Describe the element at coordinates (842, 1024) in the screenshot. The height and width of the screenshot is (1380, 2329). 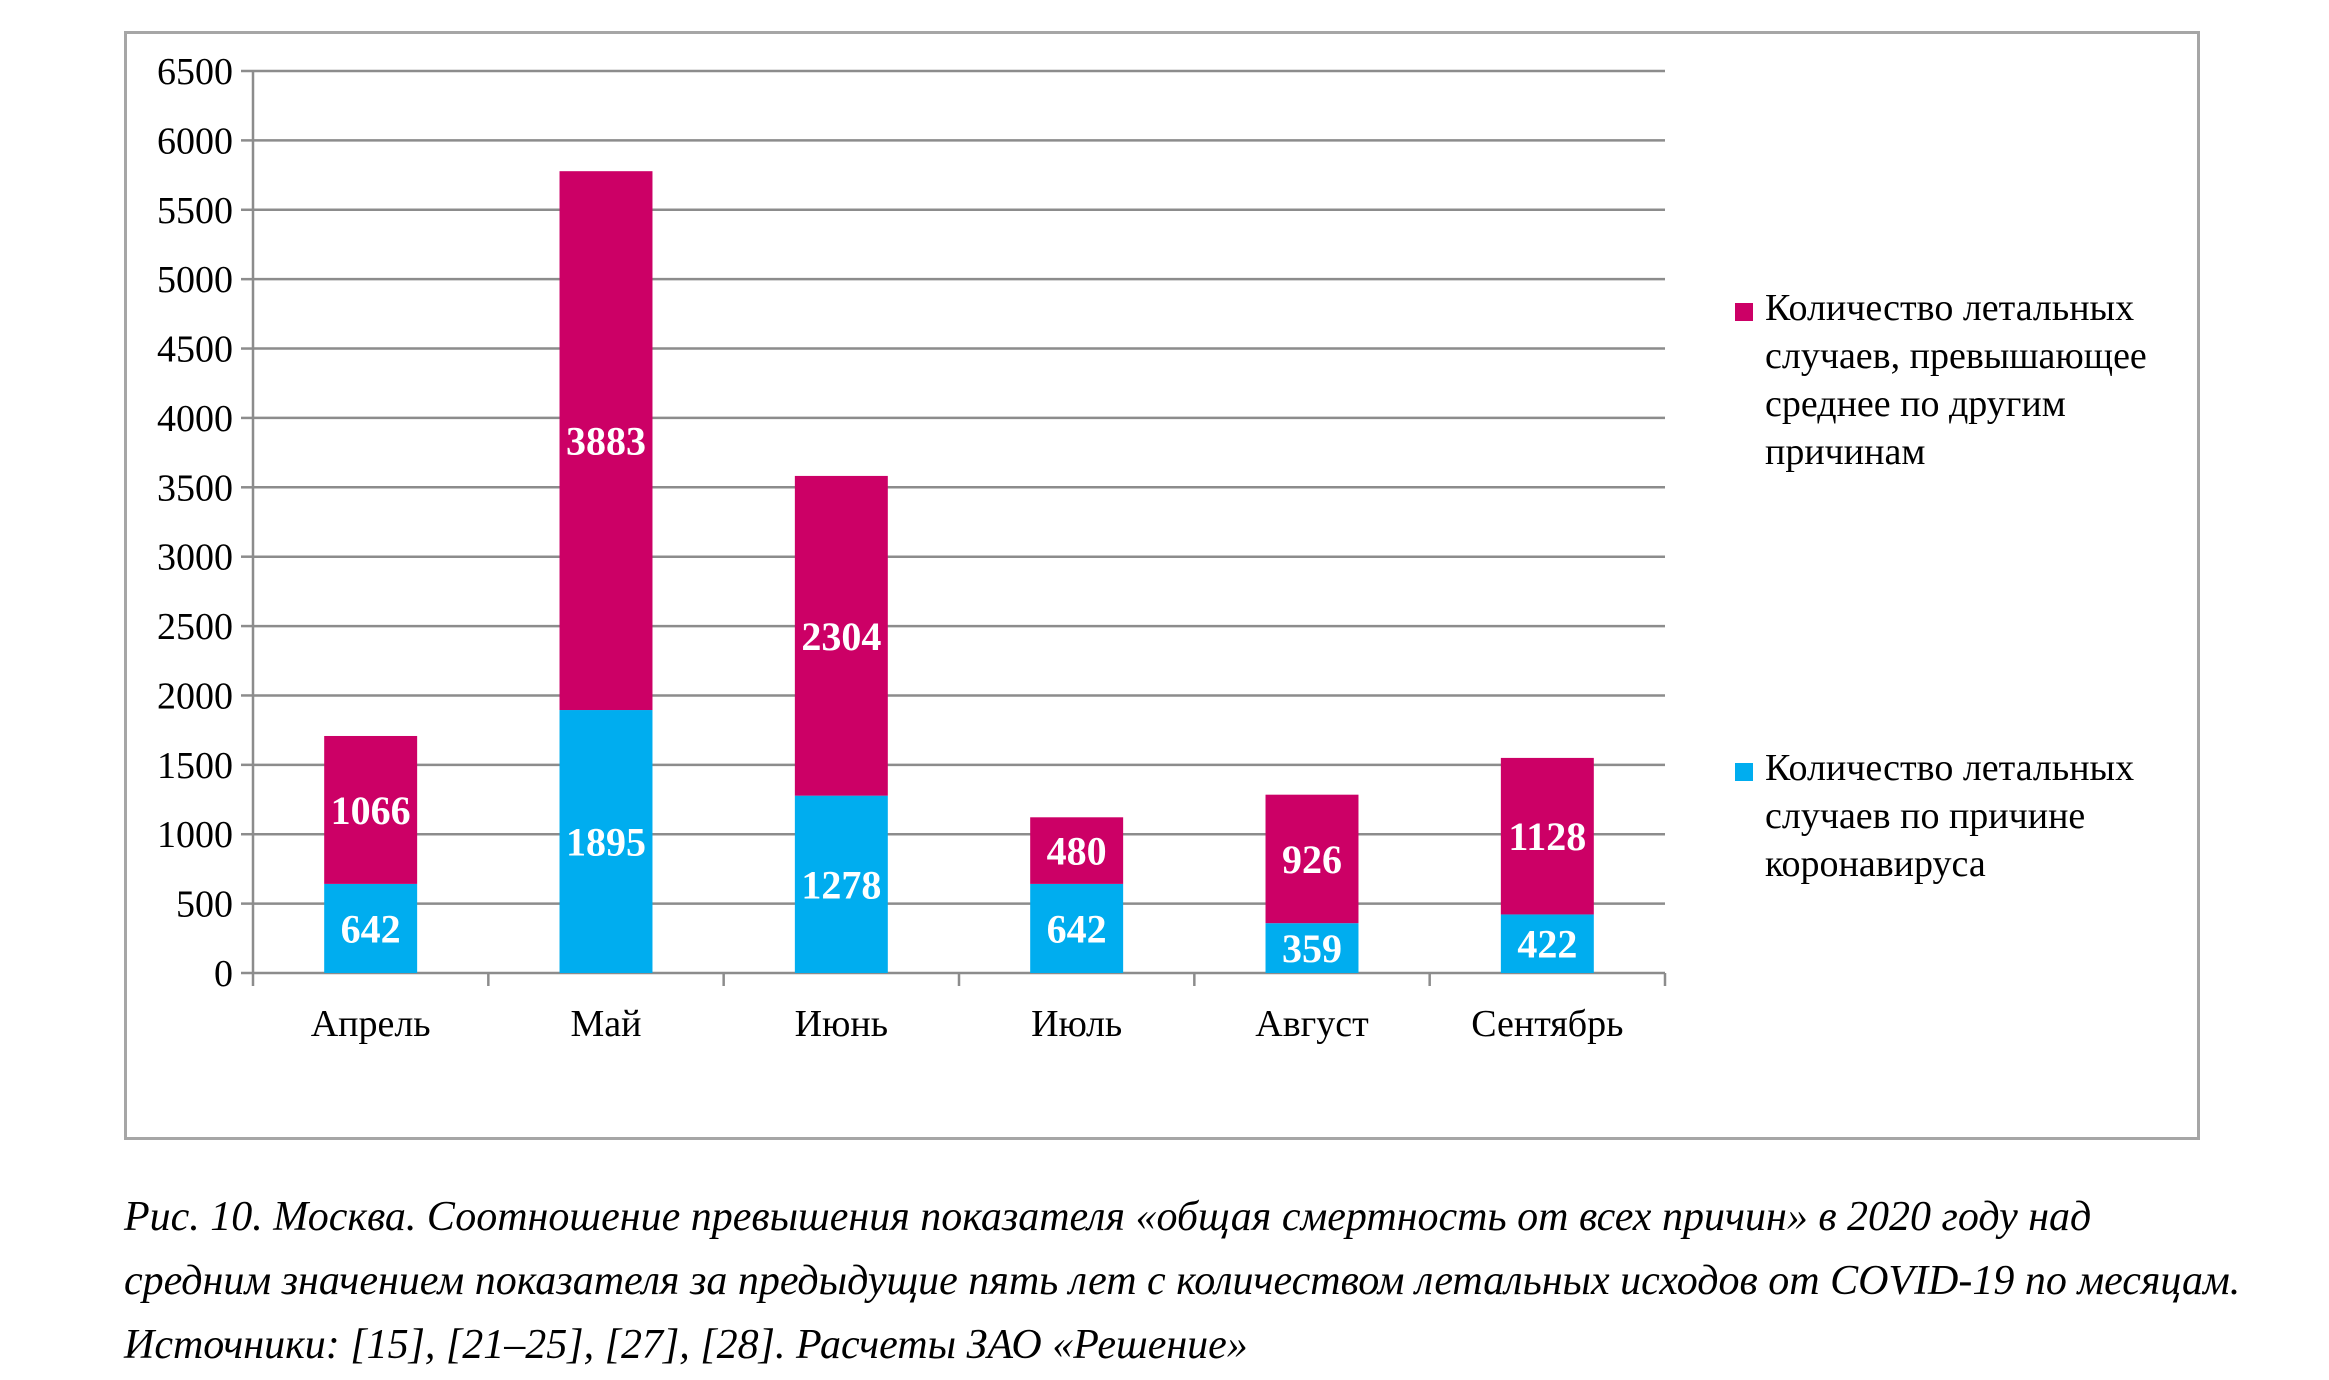
I see `x-tick-label: Июнь` at that location.